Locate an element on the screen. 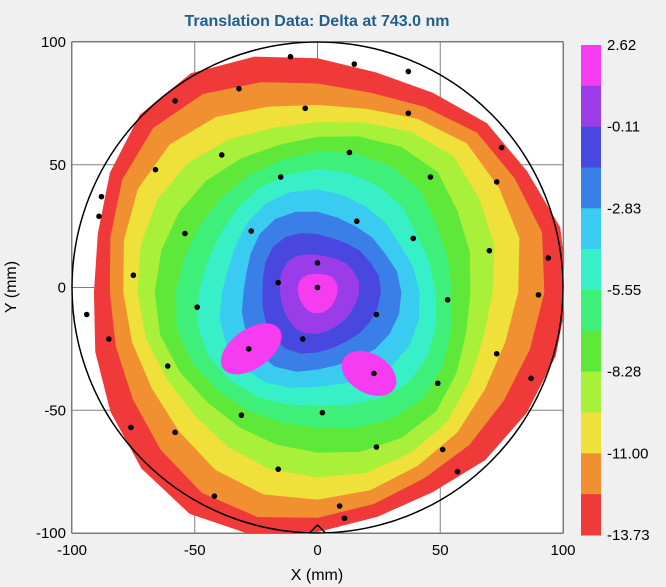 This screenshot has width=666, height=587. y-tick-label: -100 is located at coordinates (51, 533).